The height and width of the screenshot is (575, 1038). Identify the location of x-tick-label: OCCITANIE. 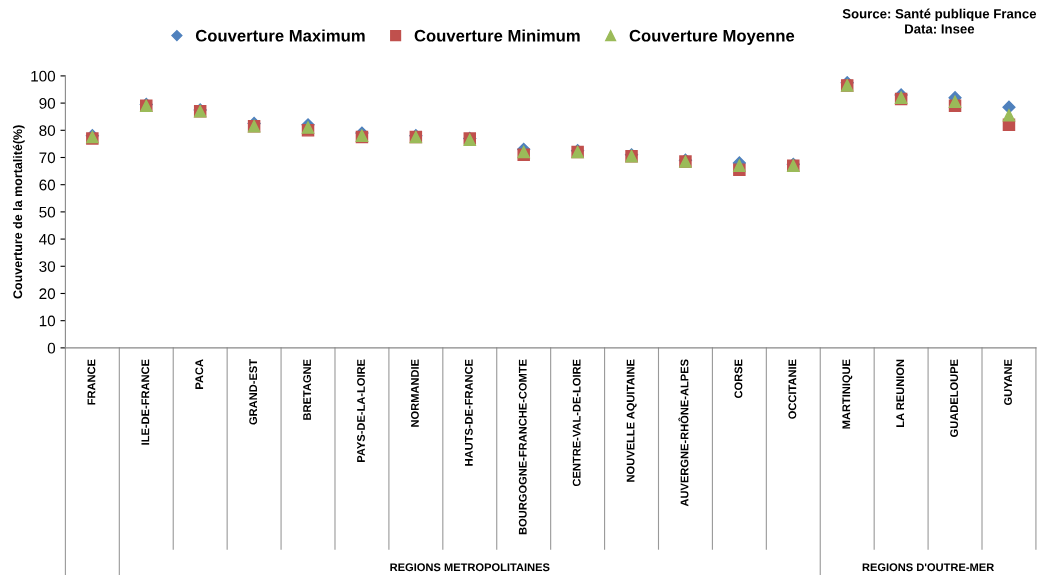
(792, 389).